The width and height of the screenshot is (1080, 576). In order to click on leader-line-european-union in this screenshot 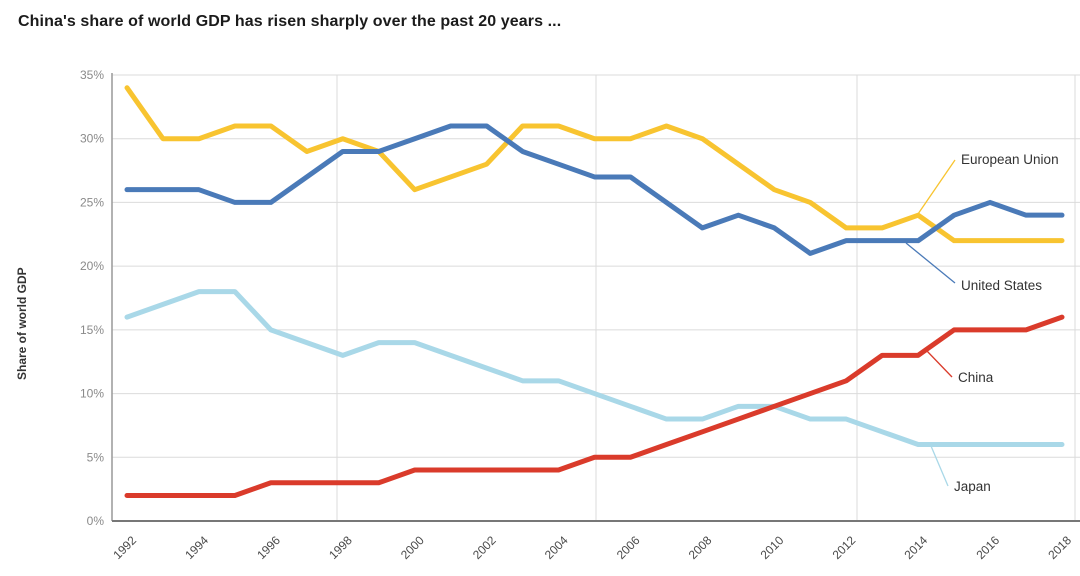, I will do `click(936, 187)`.